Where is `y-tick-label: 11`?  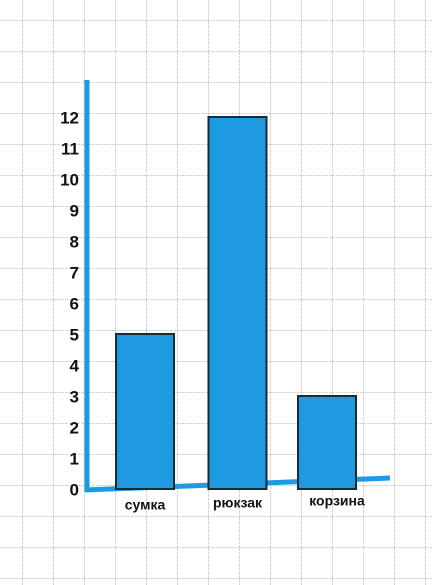
y-tick-label: 11 is located at coordinates (70, 148).